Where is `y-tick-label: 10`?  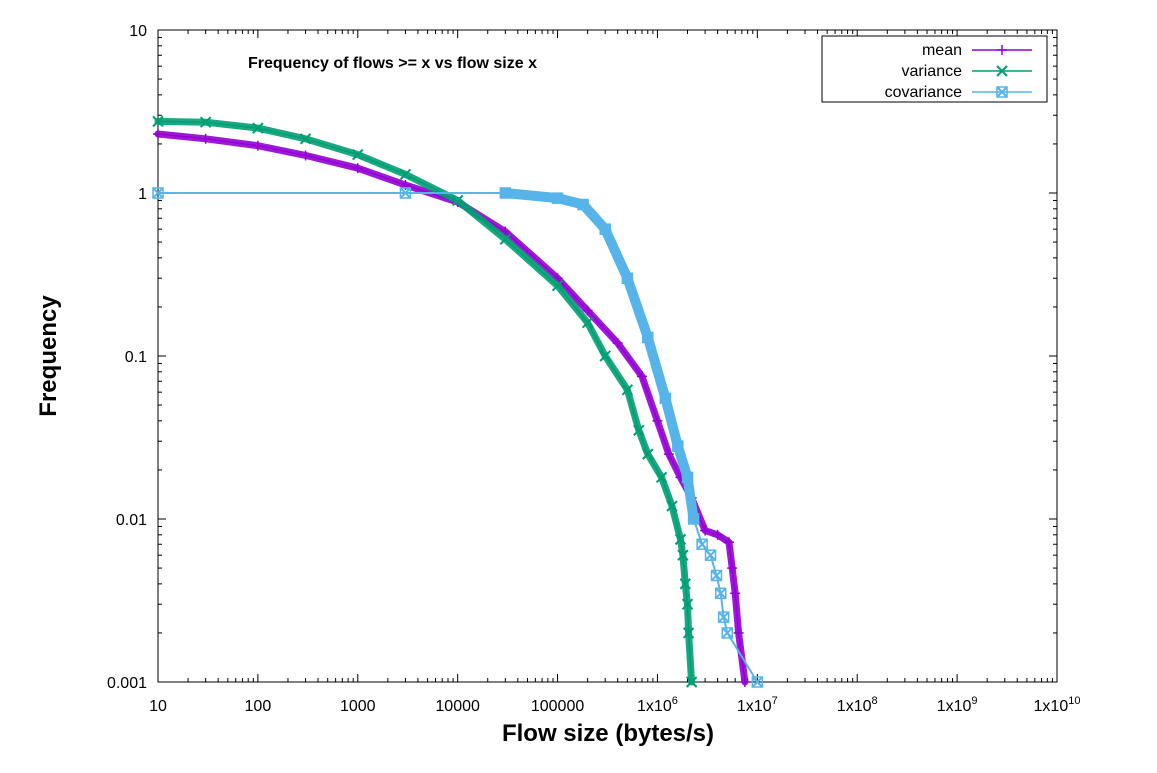
y-tick-label: 10 is located at coordinates (138, 31).